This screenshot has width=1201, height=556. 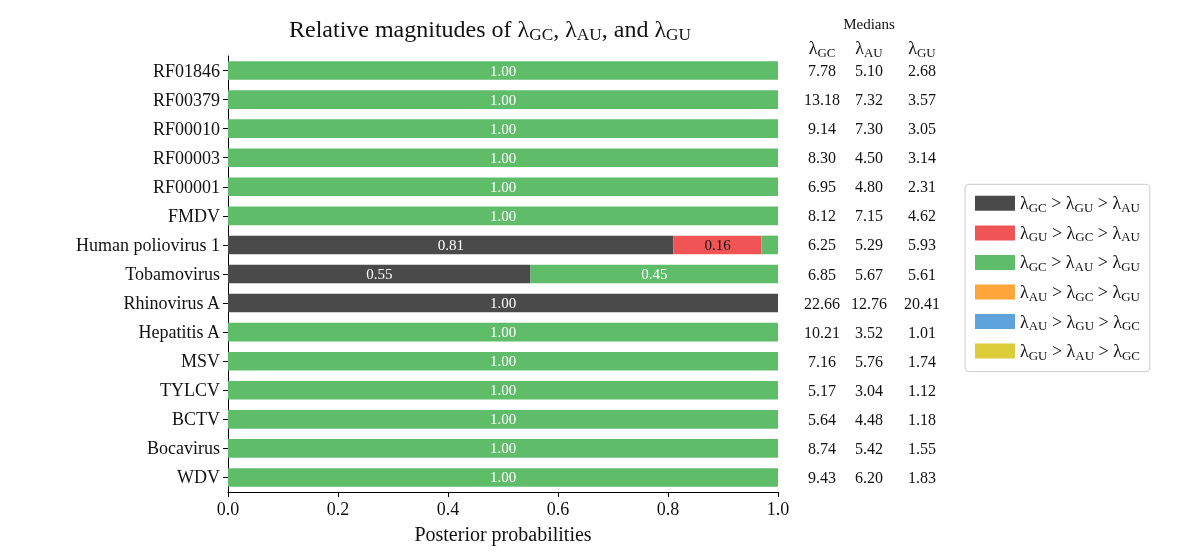 I want to click on text: 1.74, so click(x=922, y=361).